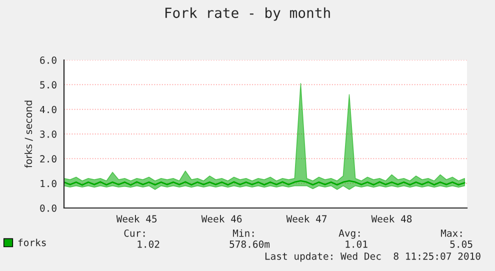 This screenshot has width=495, height=271. What do you see at coordinates (48, 60) in the screenshot?
I see `y-tick-label: 6.0` at bounding box center [48, 60].